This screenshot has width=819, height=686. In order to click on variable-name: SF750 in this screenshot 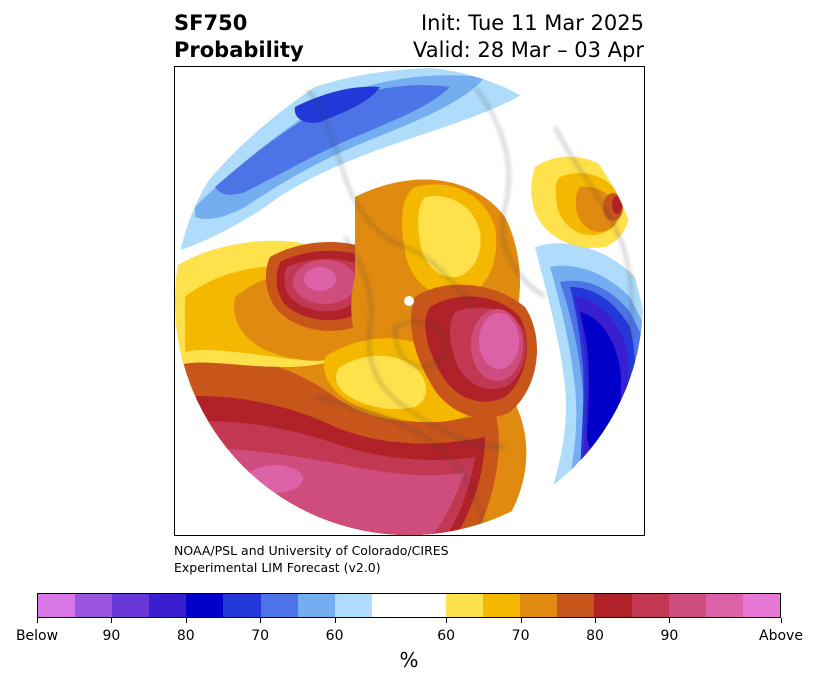, I will do `click(211, 23)`.